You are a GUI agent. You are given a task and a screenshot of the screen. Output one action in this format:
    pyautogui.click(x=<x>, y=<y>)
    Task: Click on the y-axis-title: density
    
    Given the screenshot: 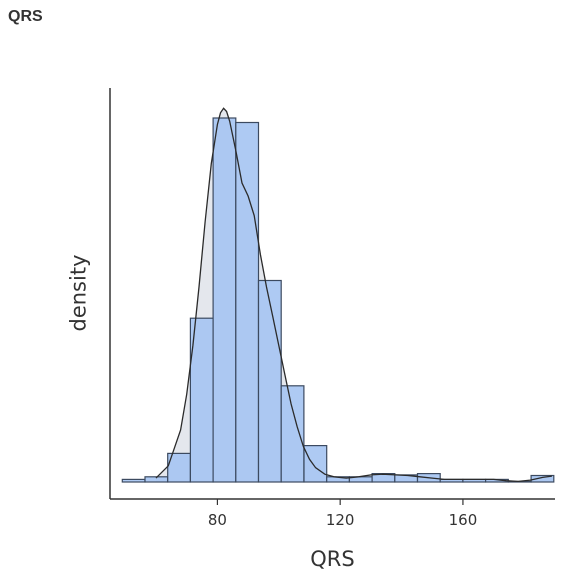 What is the action you would take?
    pyautogui.click(x=78, y=293)
    